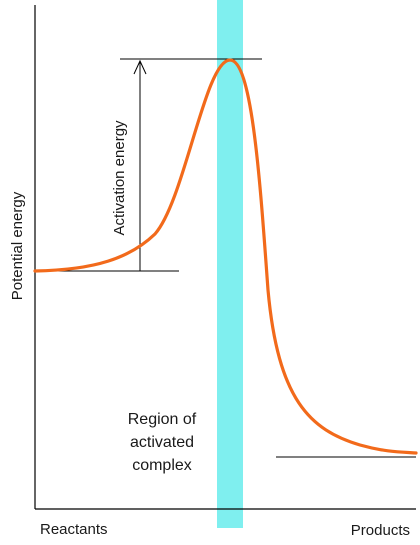  Describe the element at coordinates (162, 442) in the screenshot. I see `region-label-line-2: activated` at that location.